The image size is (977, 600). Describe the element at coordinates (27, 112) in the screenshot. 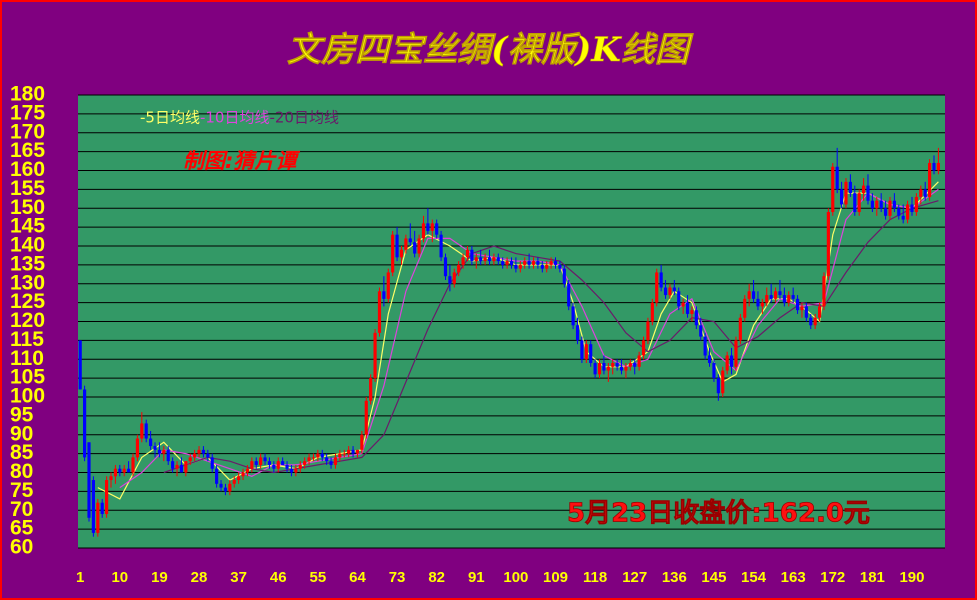

I see `y-tick-label: 175` at that location.